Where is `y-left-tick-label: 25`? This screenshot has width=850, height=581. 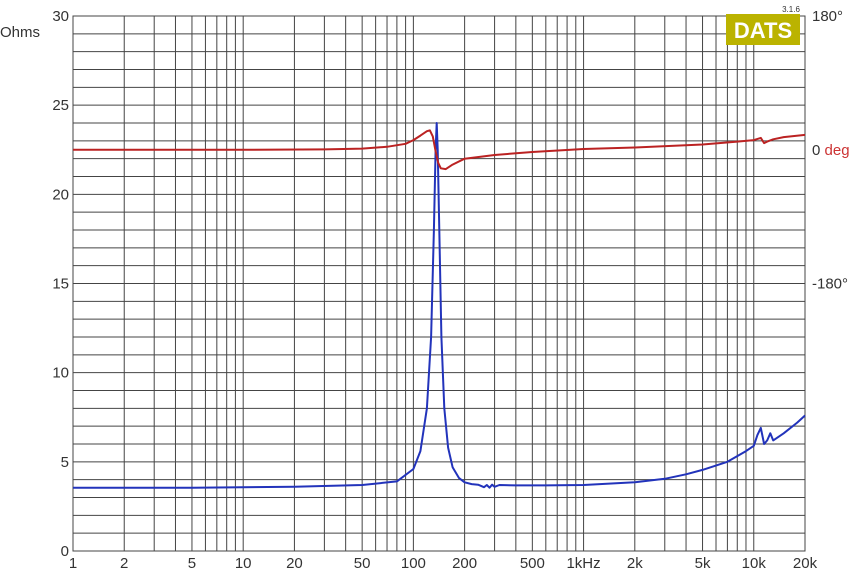
y-left-tick-label: 25 is located at coordinates (60, 105).